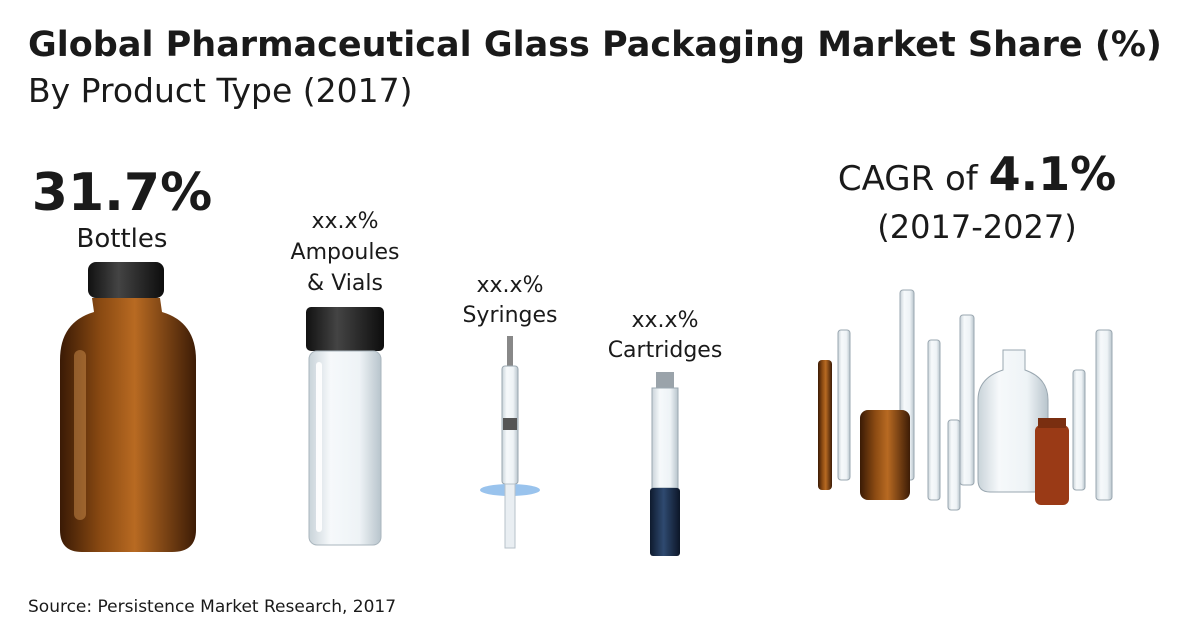 Image resolution: width=1200 pixels, height=628 pixels. I want to click on cagr-value: 4.1%, so click(1053, 174).